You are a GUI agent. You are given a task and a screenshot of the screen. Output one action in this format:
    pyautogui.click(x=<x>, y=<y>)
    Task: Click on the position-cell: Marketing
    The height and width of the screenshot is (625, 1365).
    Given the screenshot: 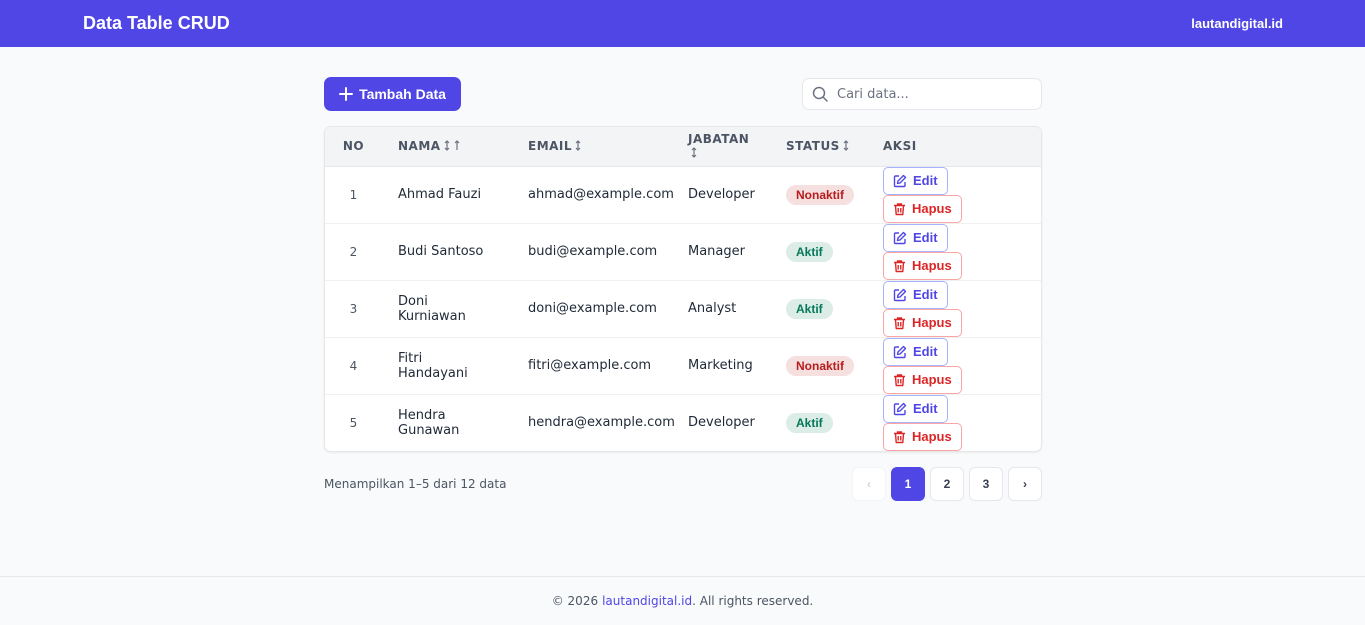 What is the action you would take?
    pyautogui.click(x=721, y=366)
    